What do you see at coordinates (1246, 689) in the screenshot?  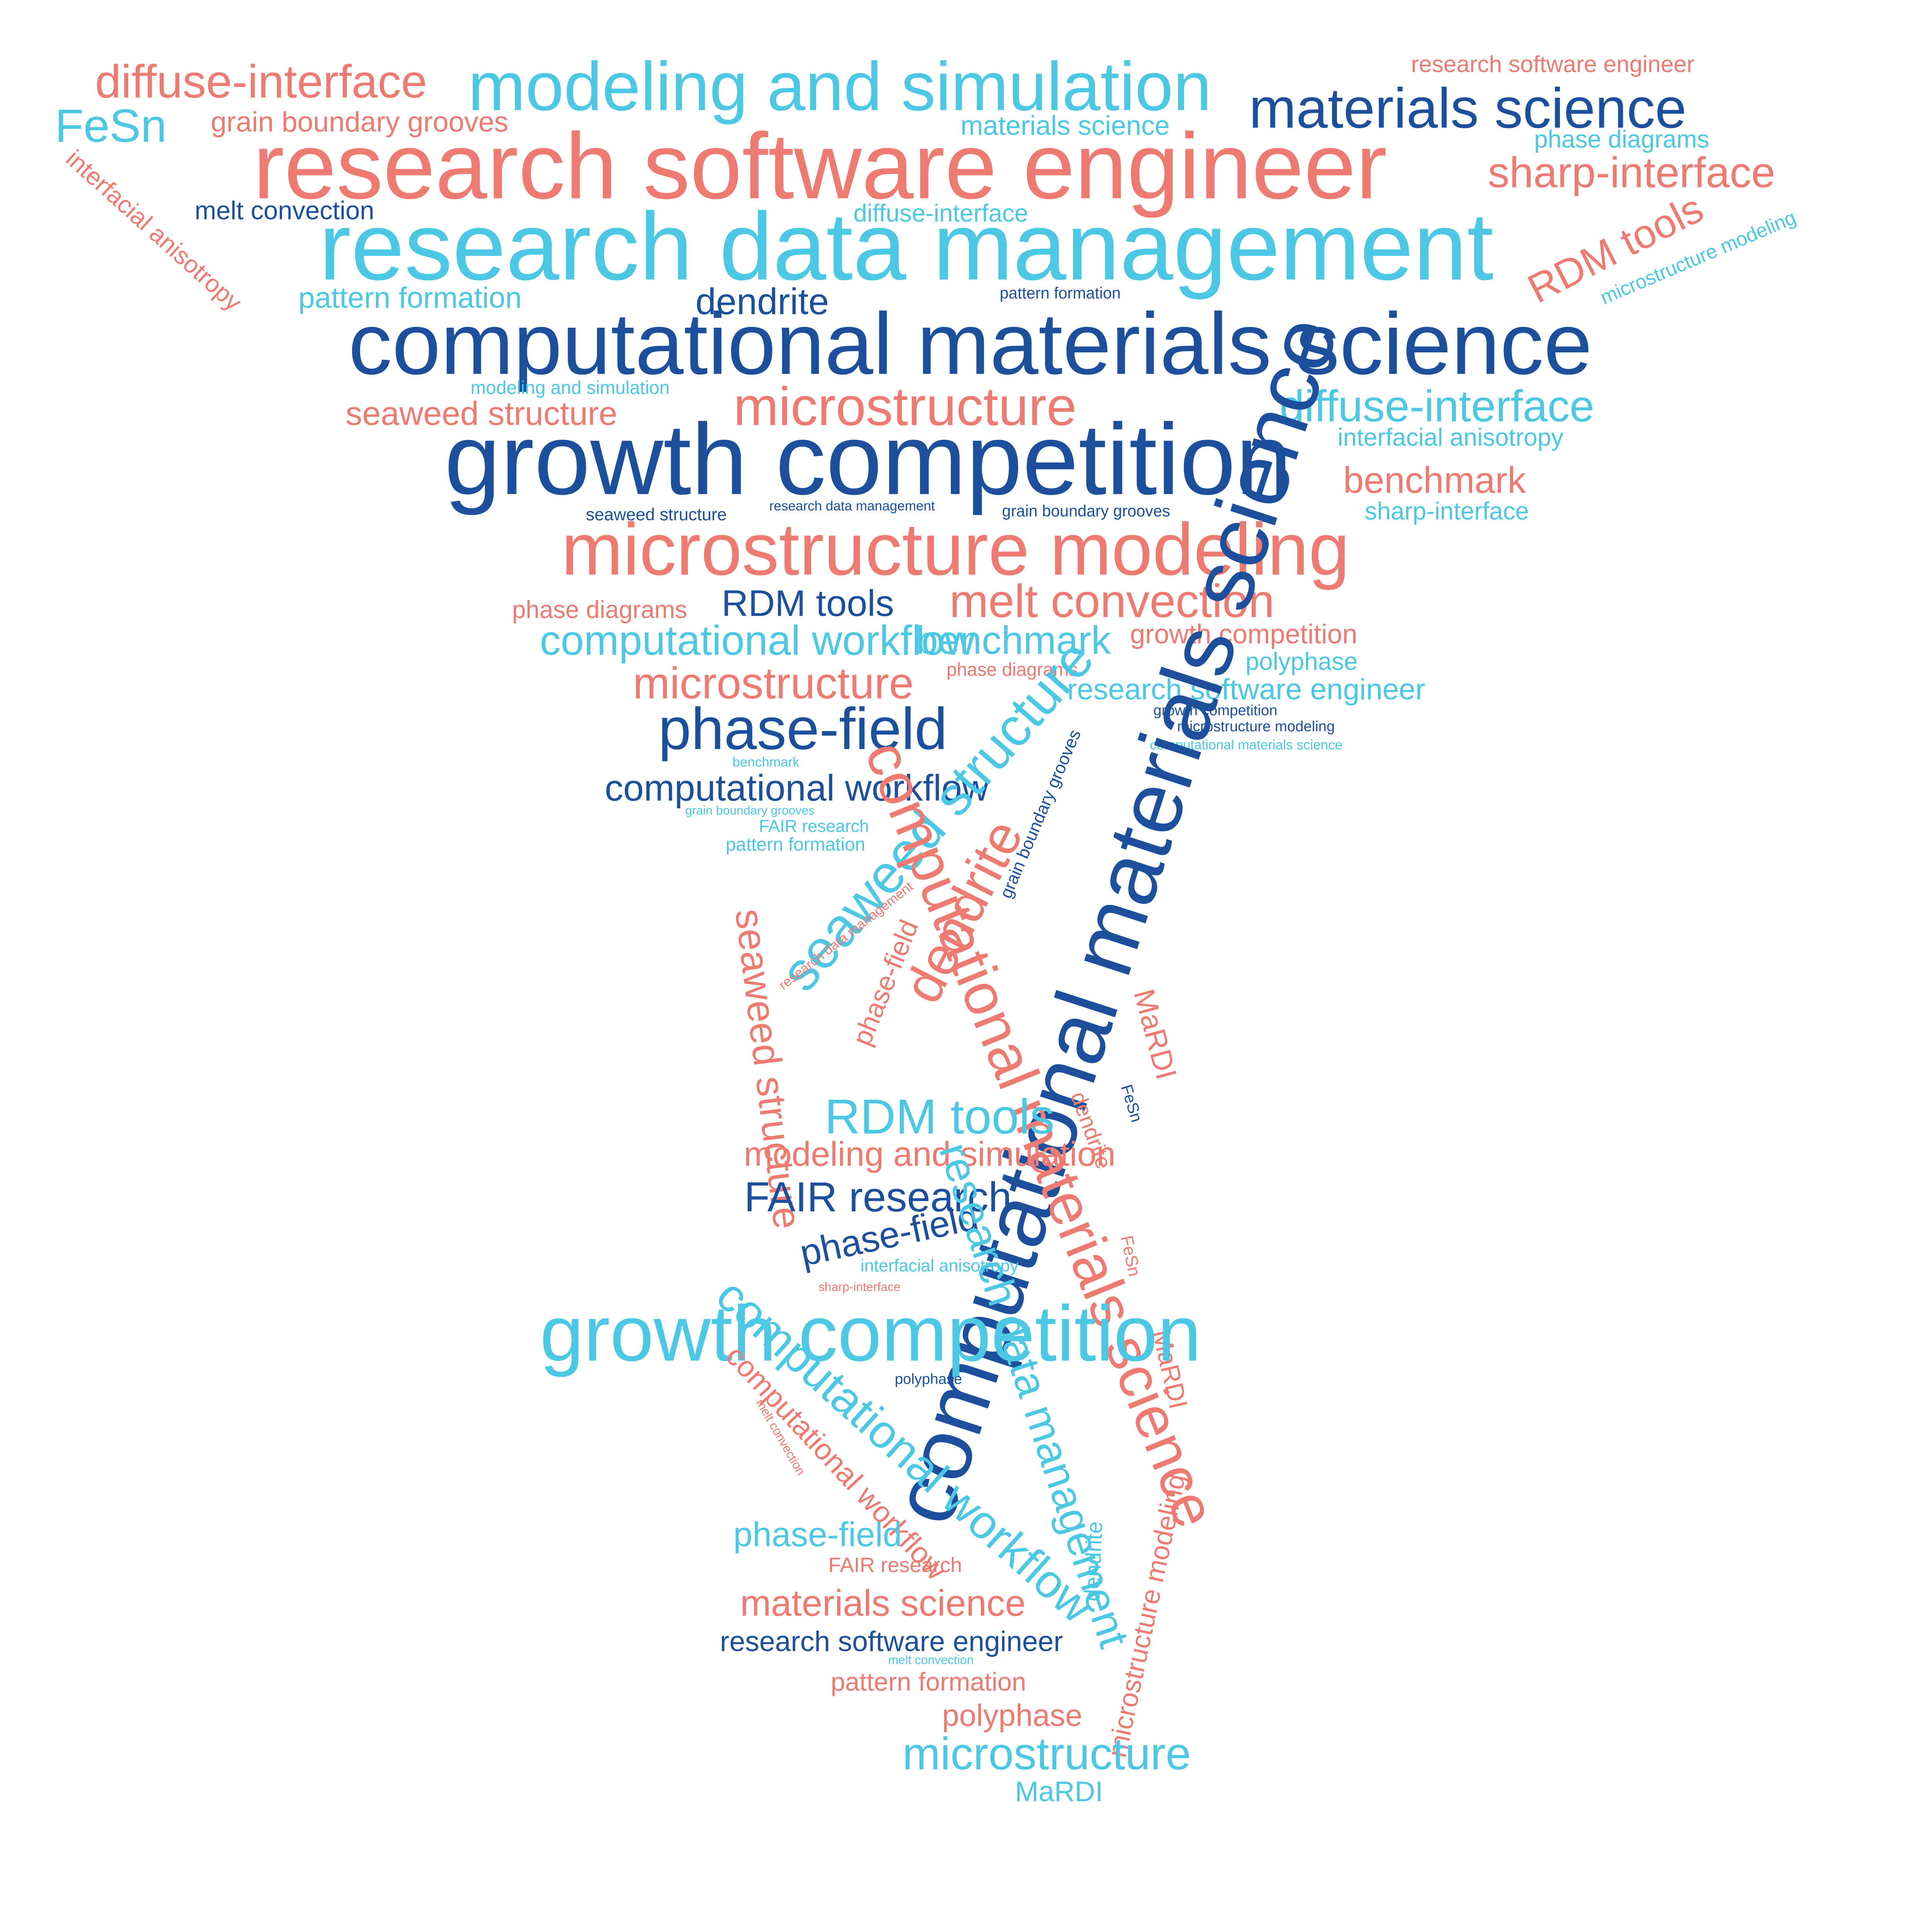 I see `word-41: research software engineer` at bounding box center [1246, 689].